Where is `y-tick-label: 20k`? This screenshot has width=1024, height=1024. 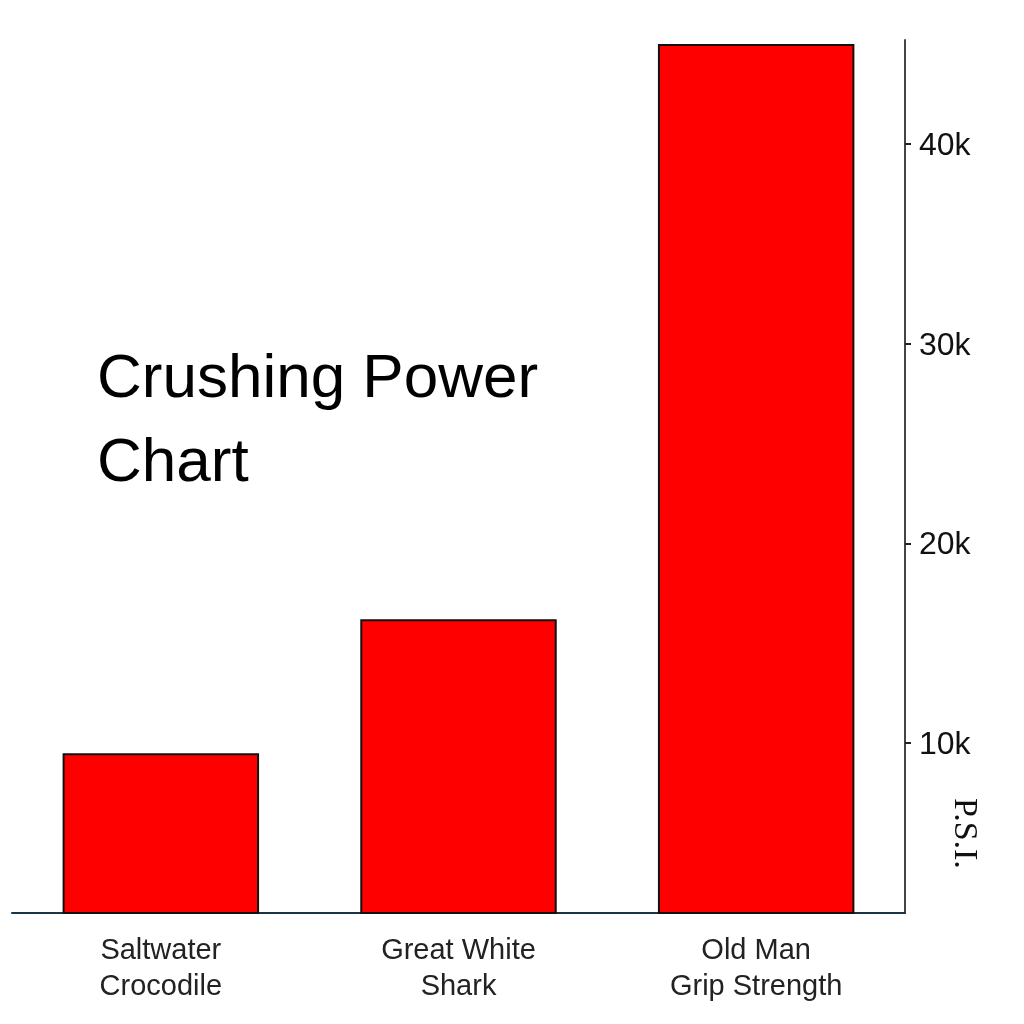 y-tick-label: 20k is located at coordinates (945, 543).